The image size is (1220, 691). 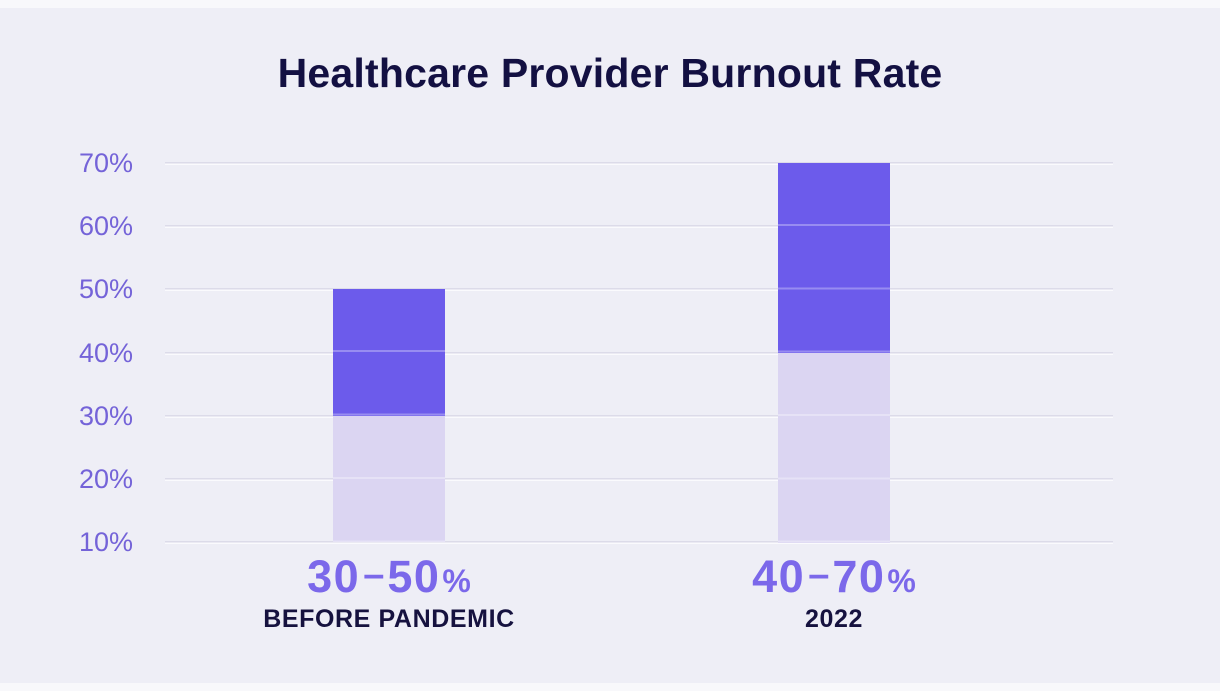 What do you see at coordinates (105, 415) in the screenshot?
I see `y-tick-label: 30%` at bounding box center [105, 415].